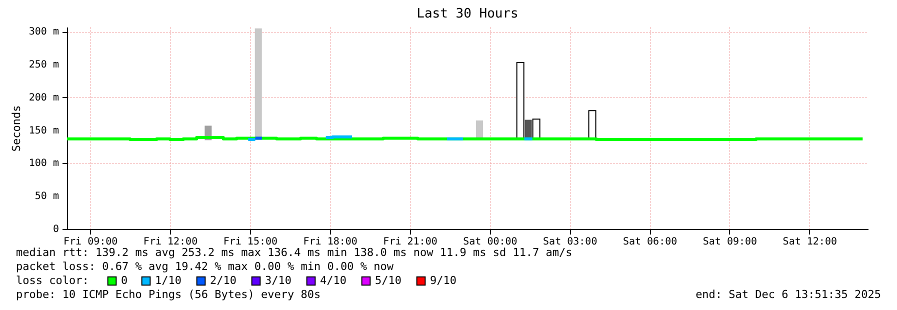 This screenshot has width=897, height=310. Describe the element at coordinates (223, 280) in the screenshot. I see `legend-label: 2/10` at that location.